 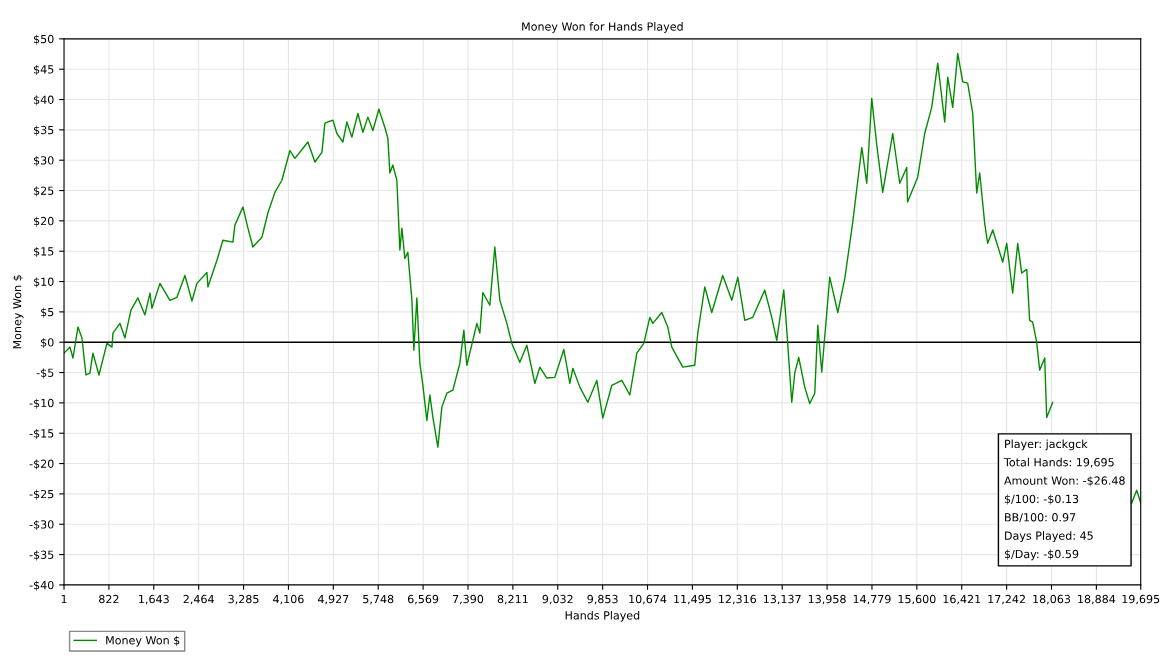 I want to click on y-tick-label: -$20, so click(x=41, y=464).